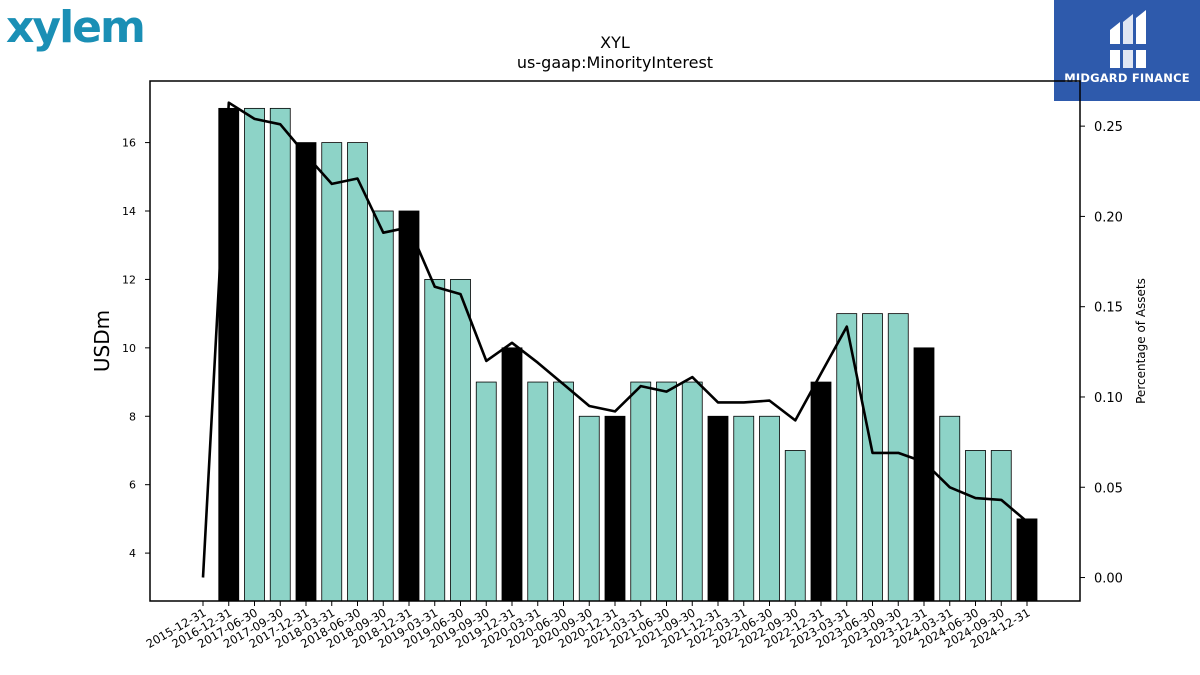  I want to click on y-tick-label: 12, so click(129, 279).